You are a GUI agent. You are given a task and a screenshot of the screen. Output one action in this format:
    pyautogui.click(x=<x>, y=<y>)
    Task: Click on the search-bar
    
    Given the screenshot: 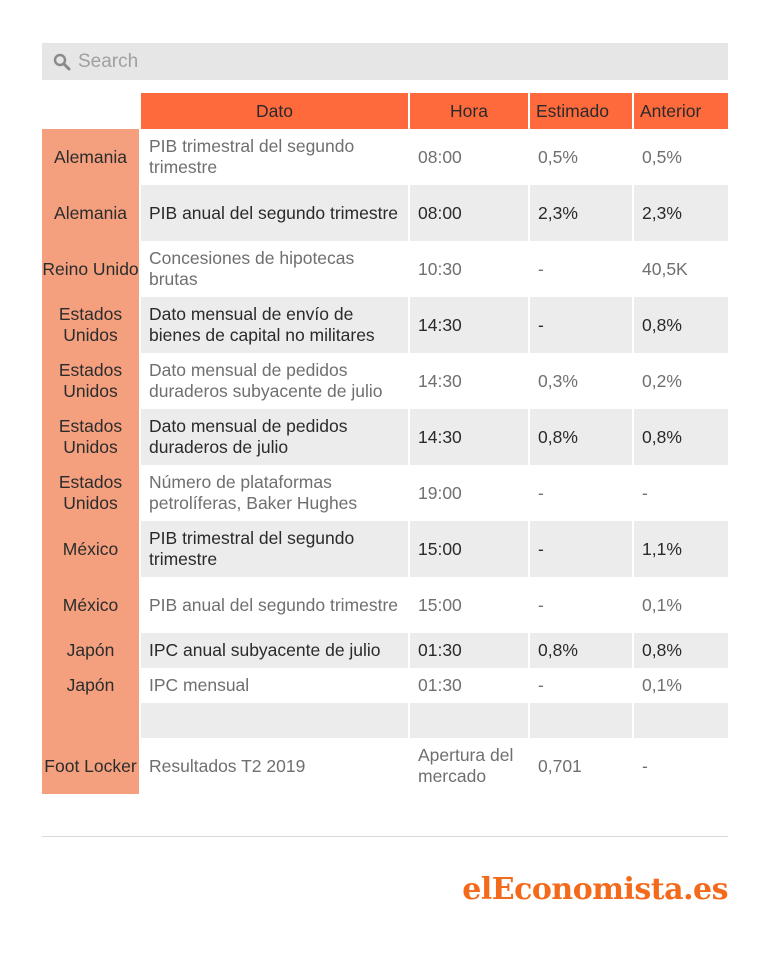 What is the action you would take?
    pyautogui.click(x=385, y=61)
    